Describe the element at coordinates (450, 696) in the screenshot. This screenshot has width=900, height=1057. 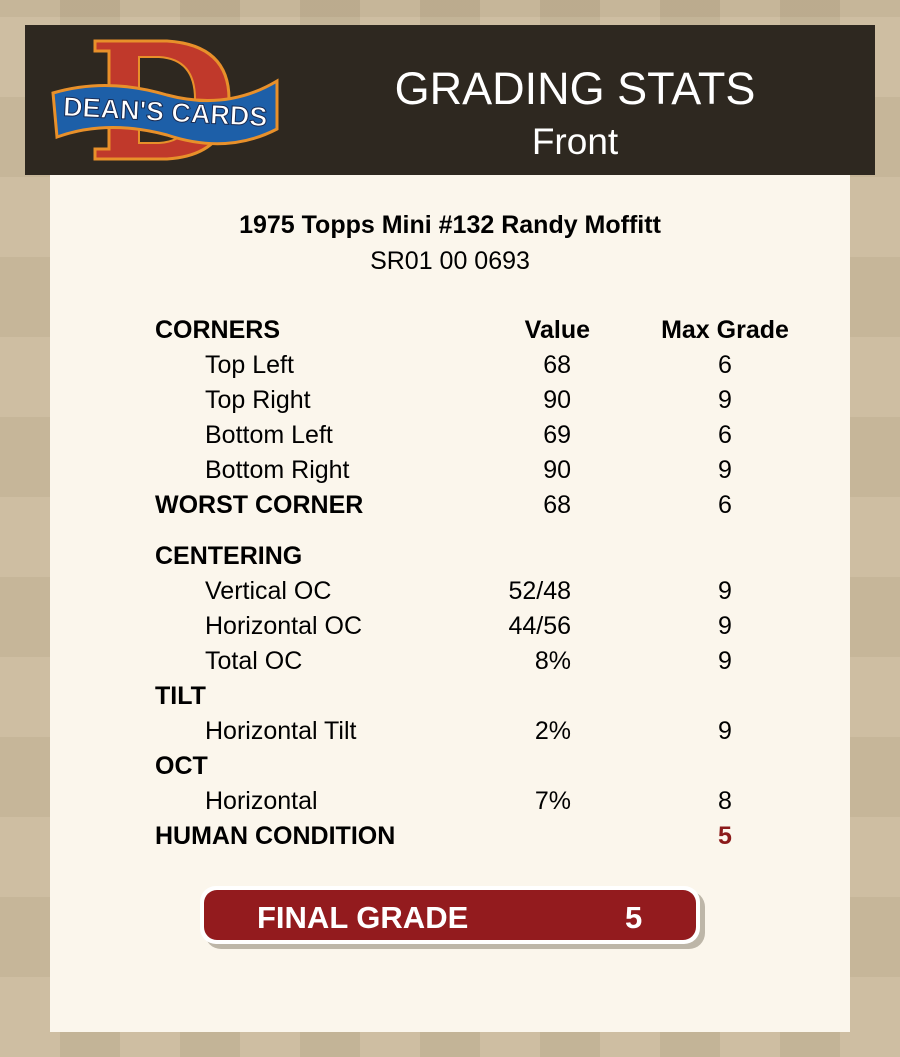
I see `stat-row: TILT` at that location.